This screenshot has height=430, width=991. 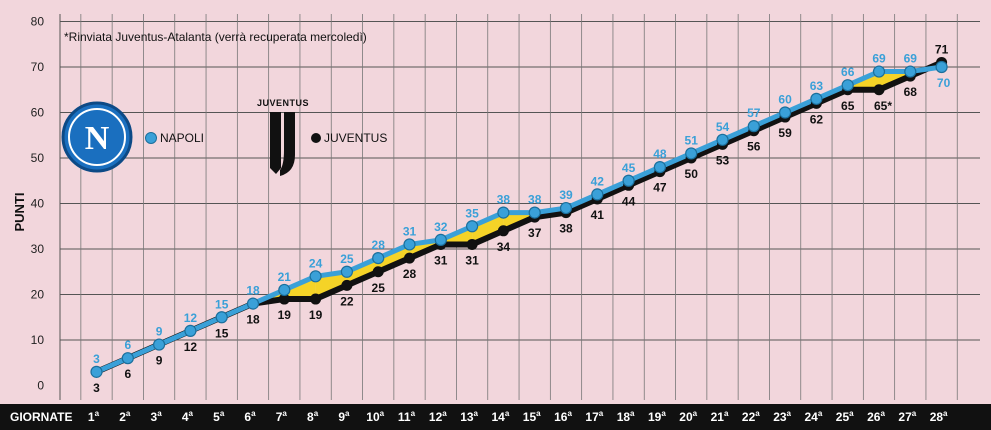 I want to click on y-tick-label: 80, so click(x=38, y=22).